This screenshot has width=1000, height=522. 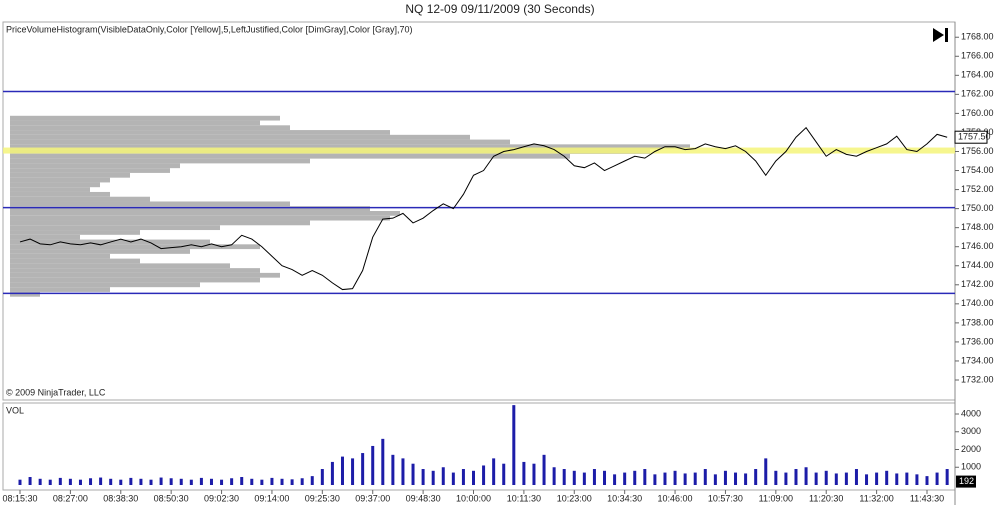 I want to click on last-price-box, so click(x=971, y=137).